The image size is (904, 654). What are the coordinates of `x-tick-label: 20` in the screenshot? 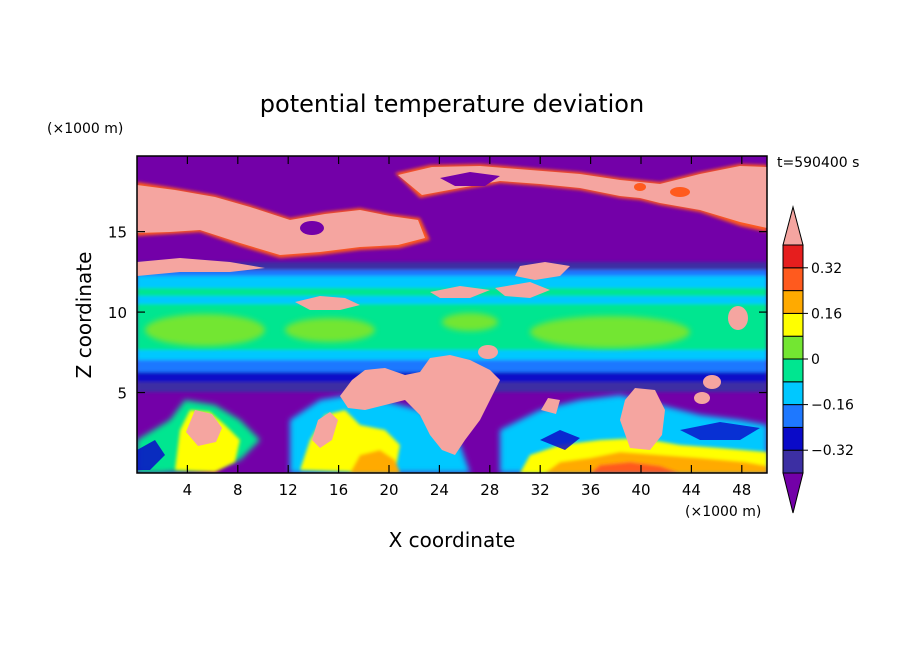 It's located at (388, 490).